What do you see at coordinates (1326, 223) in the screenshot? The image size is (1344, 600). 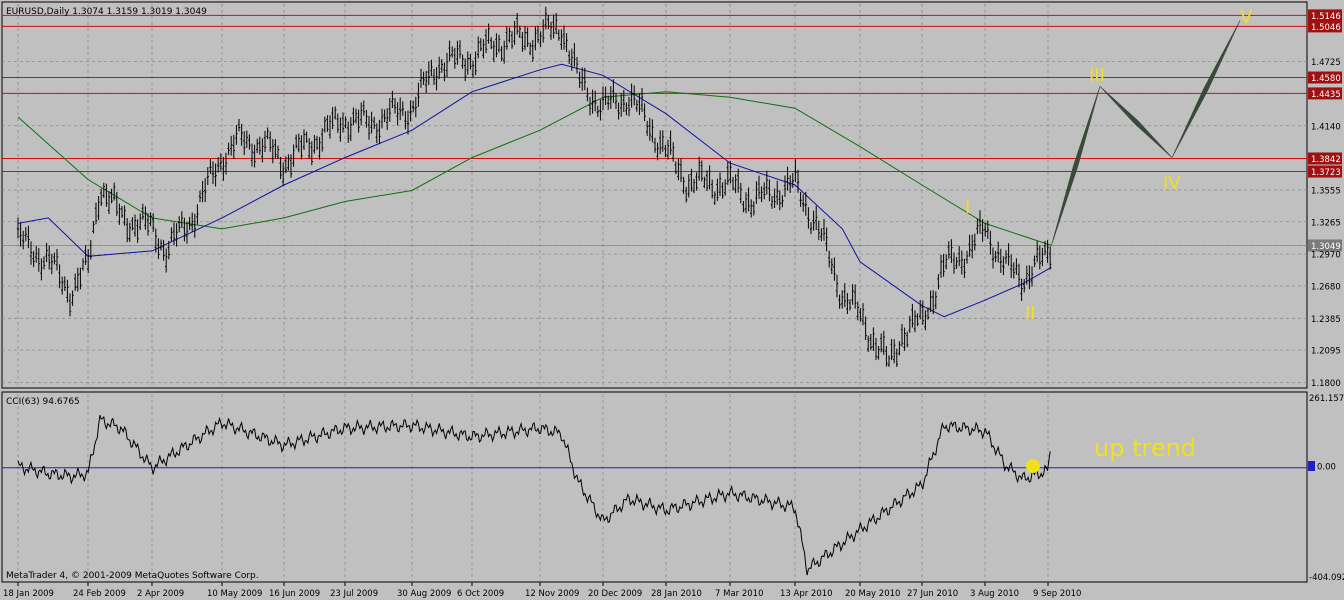 I see `price-axis-label: 1.3265` at bounding box center [1326, 223].